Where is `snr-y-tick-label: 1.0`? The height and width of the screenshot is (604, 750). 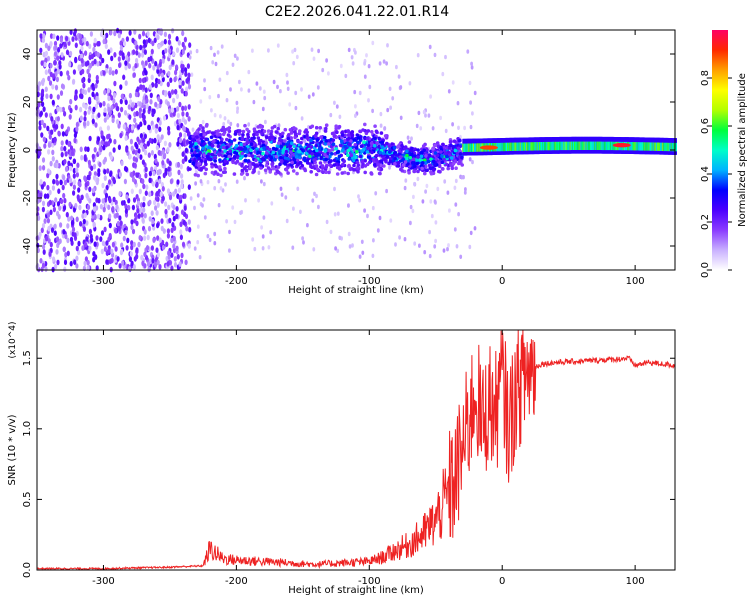 snr-y-tick-label: 1.0 is located at coordinates (27, 429).